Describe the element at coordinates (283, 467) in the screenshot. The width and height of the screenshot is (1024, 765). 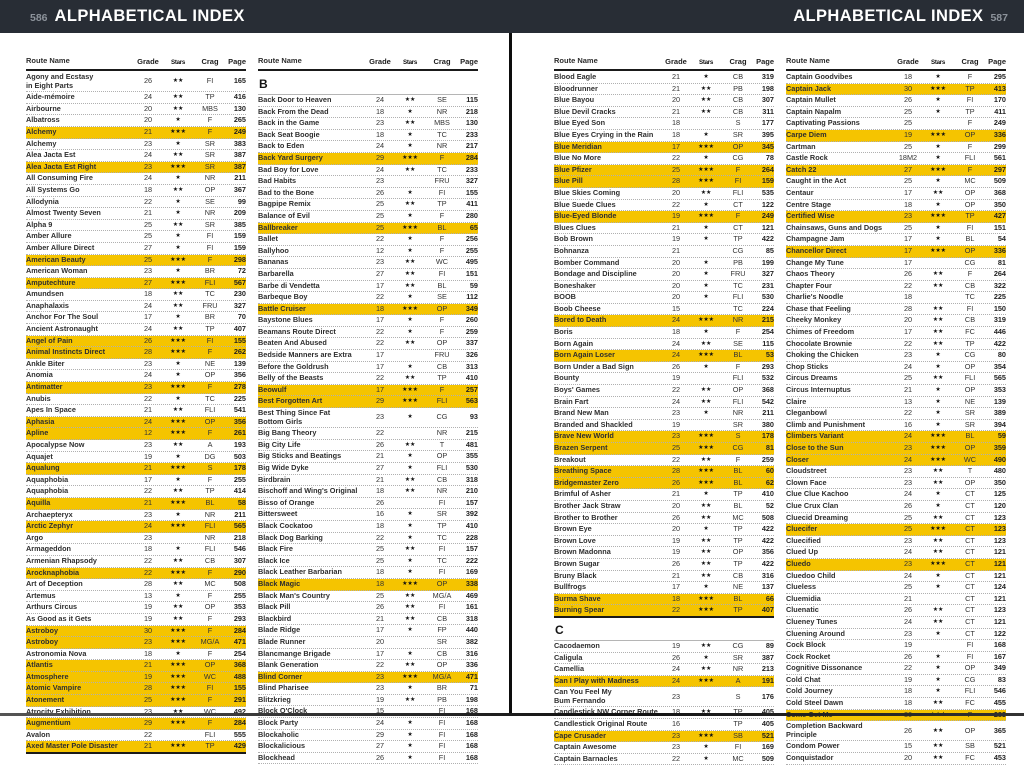
I see `route-name: Big Wide Dyke` at that location.